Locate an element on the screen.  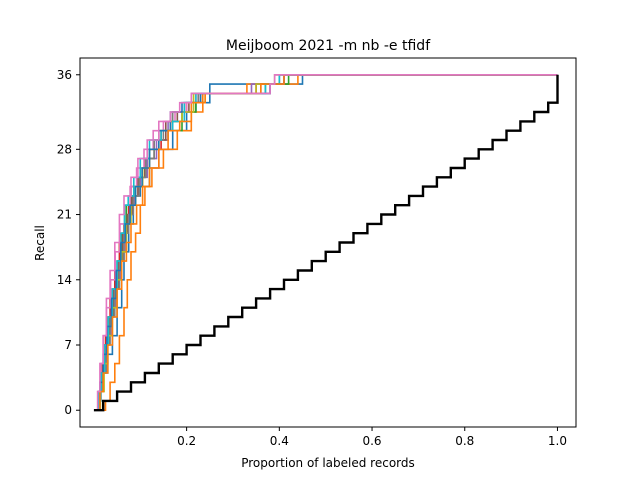
x-axis: 0.2 0.4 0.6 0.8 1.0 is located at coordinates (372, 437).